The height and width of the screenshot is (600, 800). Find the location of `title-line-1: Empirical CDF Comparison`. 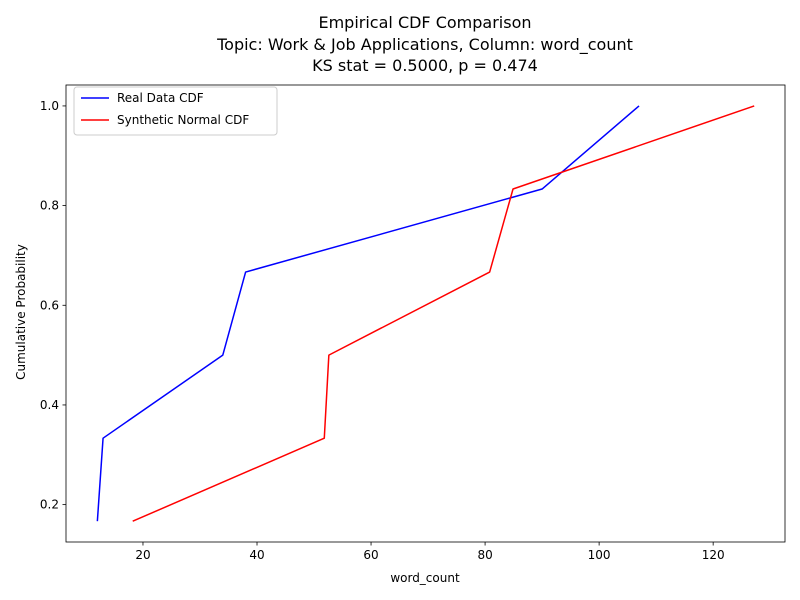

title-line-1: Empirical CDF Comparison is located at coordinates (424, 22).